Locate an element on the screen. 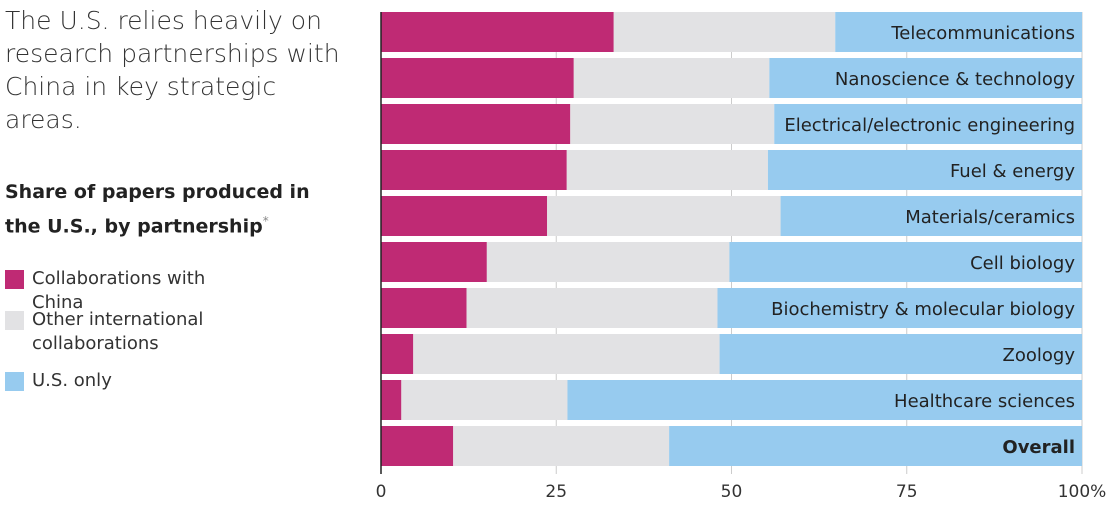 This screenshot has width=1108, height=505. category-label: Cell biology is located at coordinates (1022, 263).